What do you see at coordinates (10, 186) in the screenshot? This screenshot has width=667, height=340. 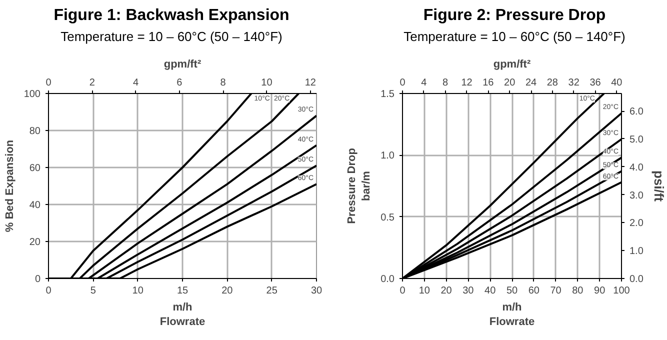 I see `y-axis-title: % Bed Expansion` at bounding box center [10, 186].